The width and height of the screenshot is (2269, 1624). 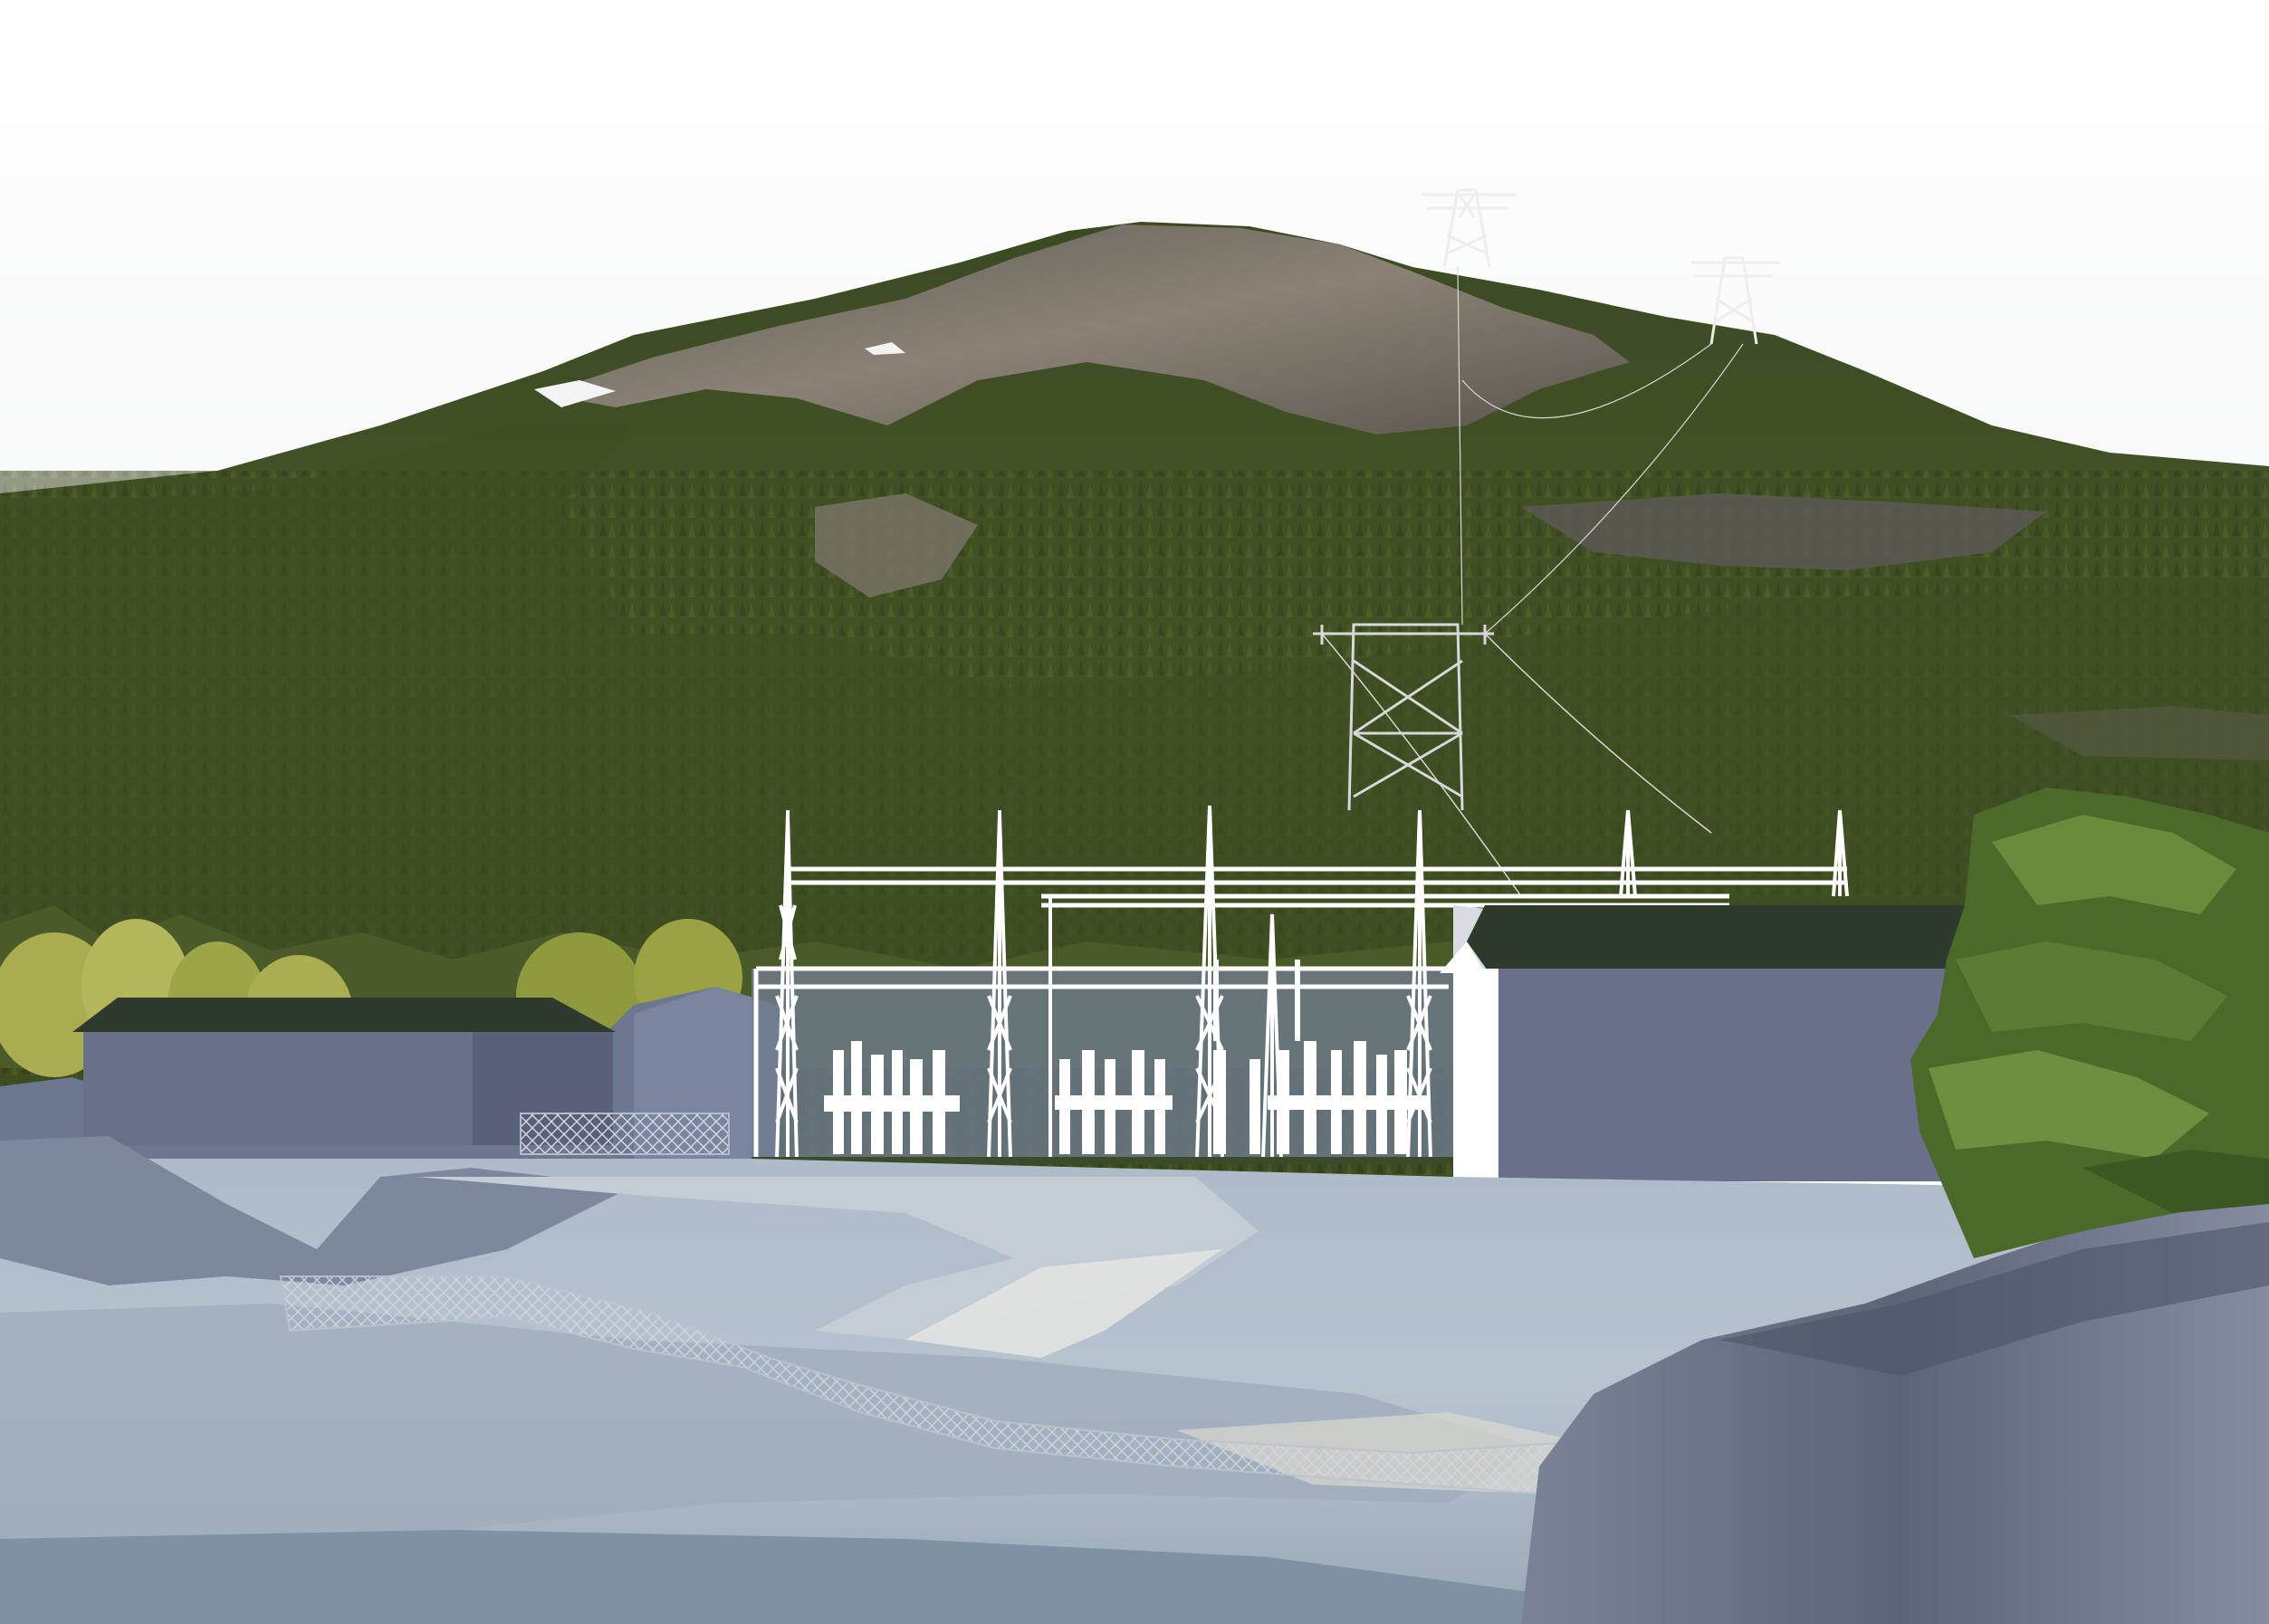 I want to click on spruce-tree, so click(x=2090, y=1023).